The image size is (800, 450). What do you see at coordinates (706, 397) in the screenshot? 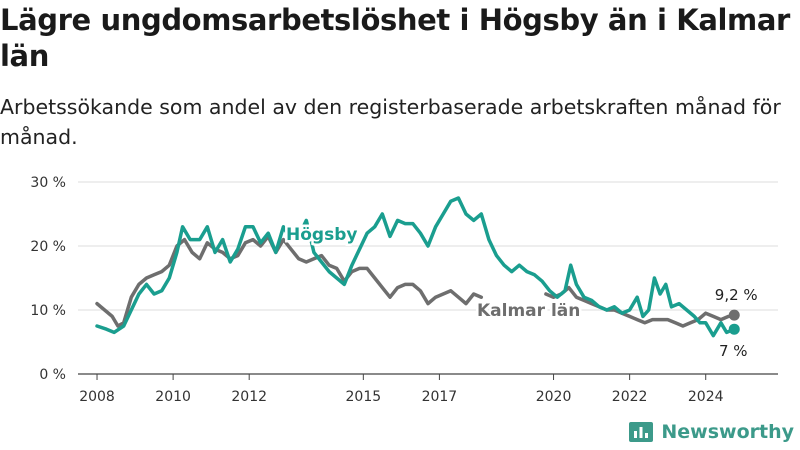
I see `x-tick-label: 2024` at bounding box center [706, 397].